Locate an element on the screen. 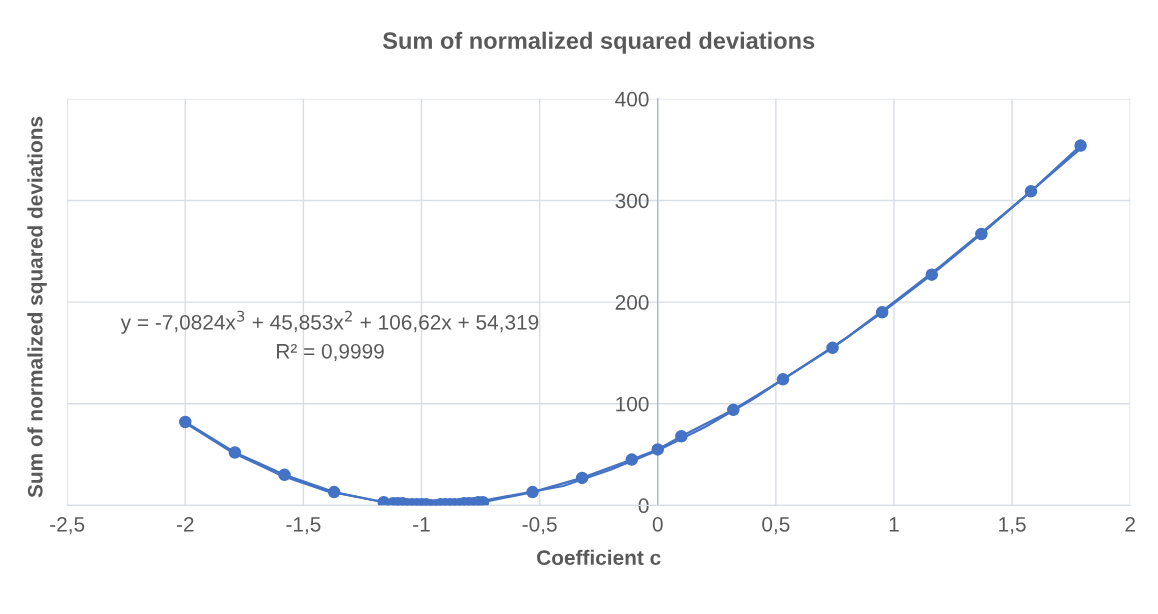 The image size is (1158, 614). x-tick-label: 1,5 is located at coordinates (1012, 526).